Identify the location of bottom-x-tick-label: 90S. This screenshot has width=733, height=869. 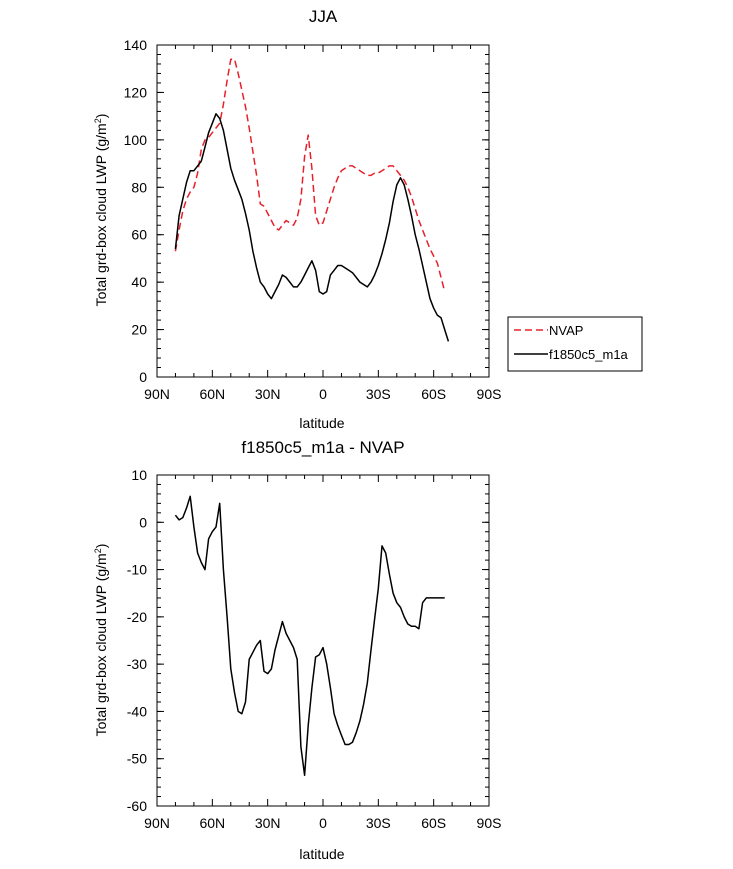
(489, 823).